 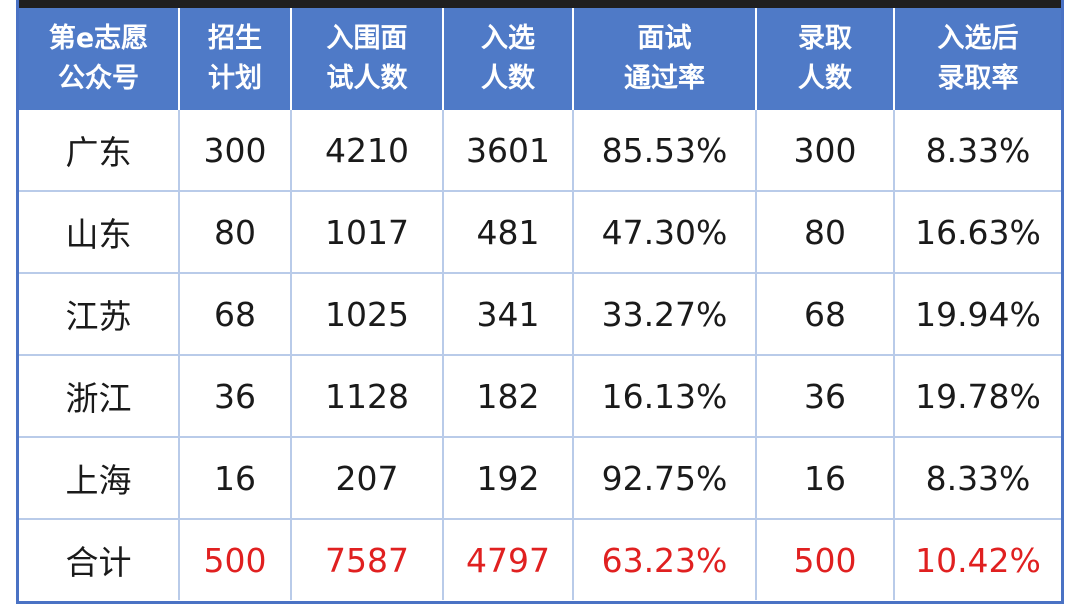 What do you see at coordinates (367, 559) in the screenshot?
I see `total-interview: 7587` at bounding box center [367, 559].